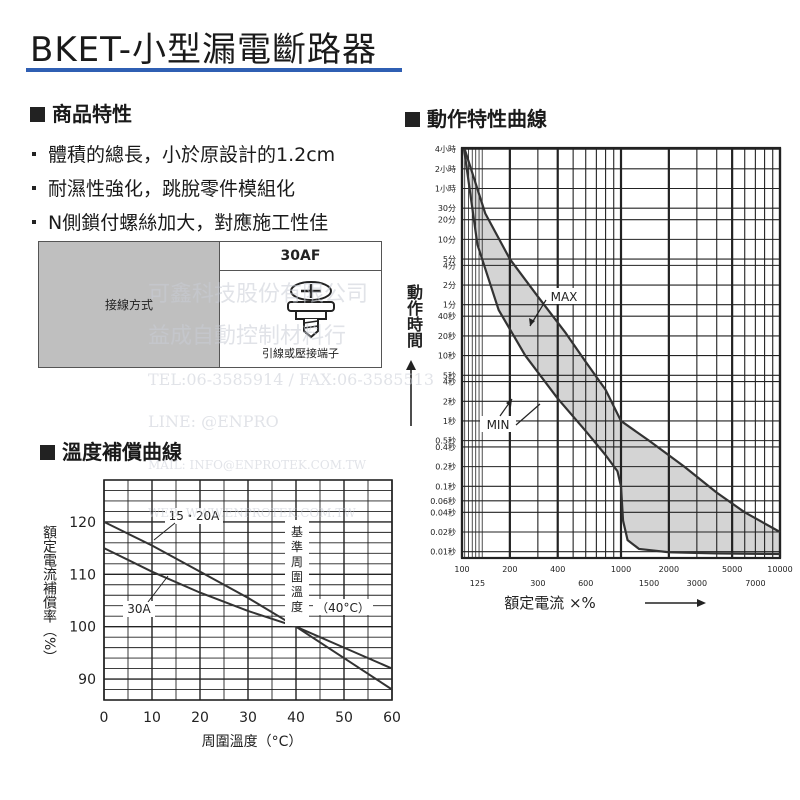 The width and height of the screenshot is (800, 800). I want to click on feature-item: 體積的總長，小於原設計的1.2cm, so click(183, 153).